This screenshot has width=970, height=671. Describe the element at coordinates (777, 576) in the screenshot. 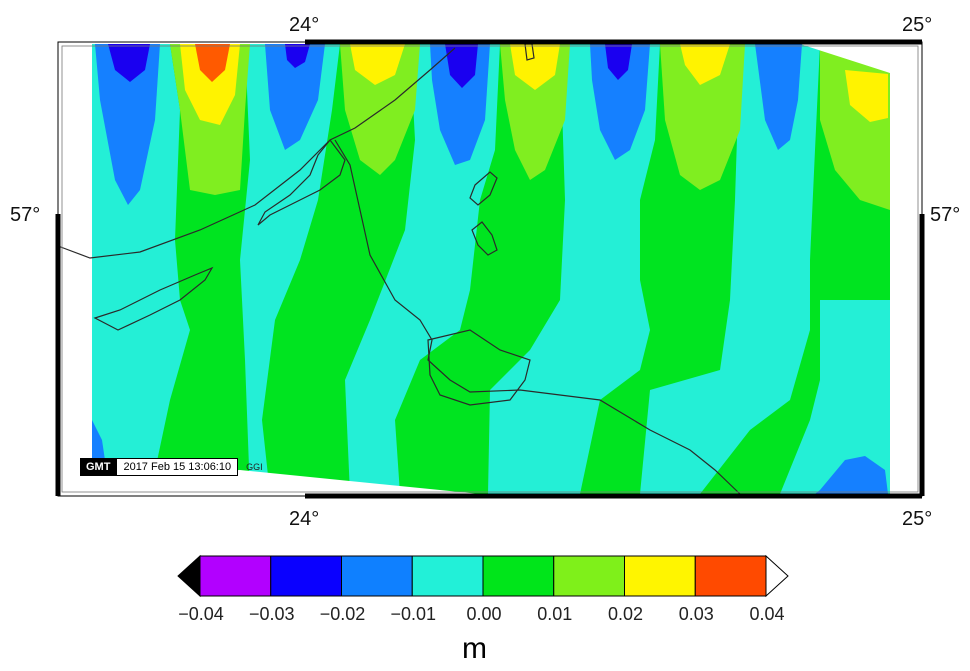

I see `colorbar-above-triangle` at that location.